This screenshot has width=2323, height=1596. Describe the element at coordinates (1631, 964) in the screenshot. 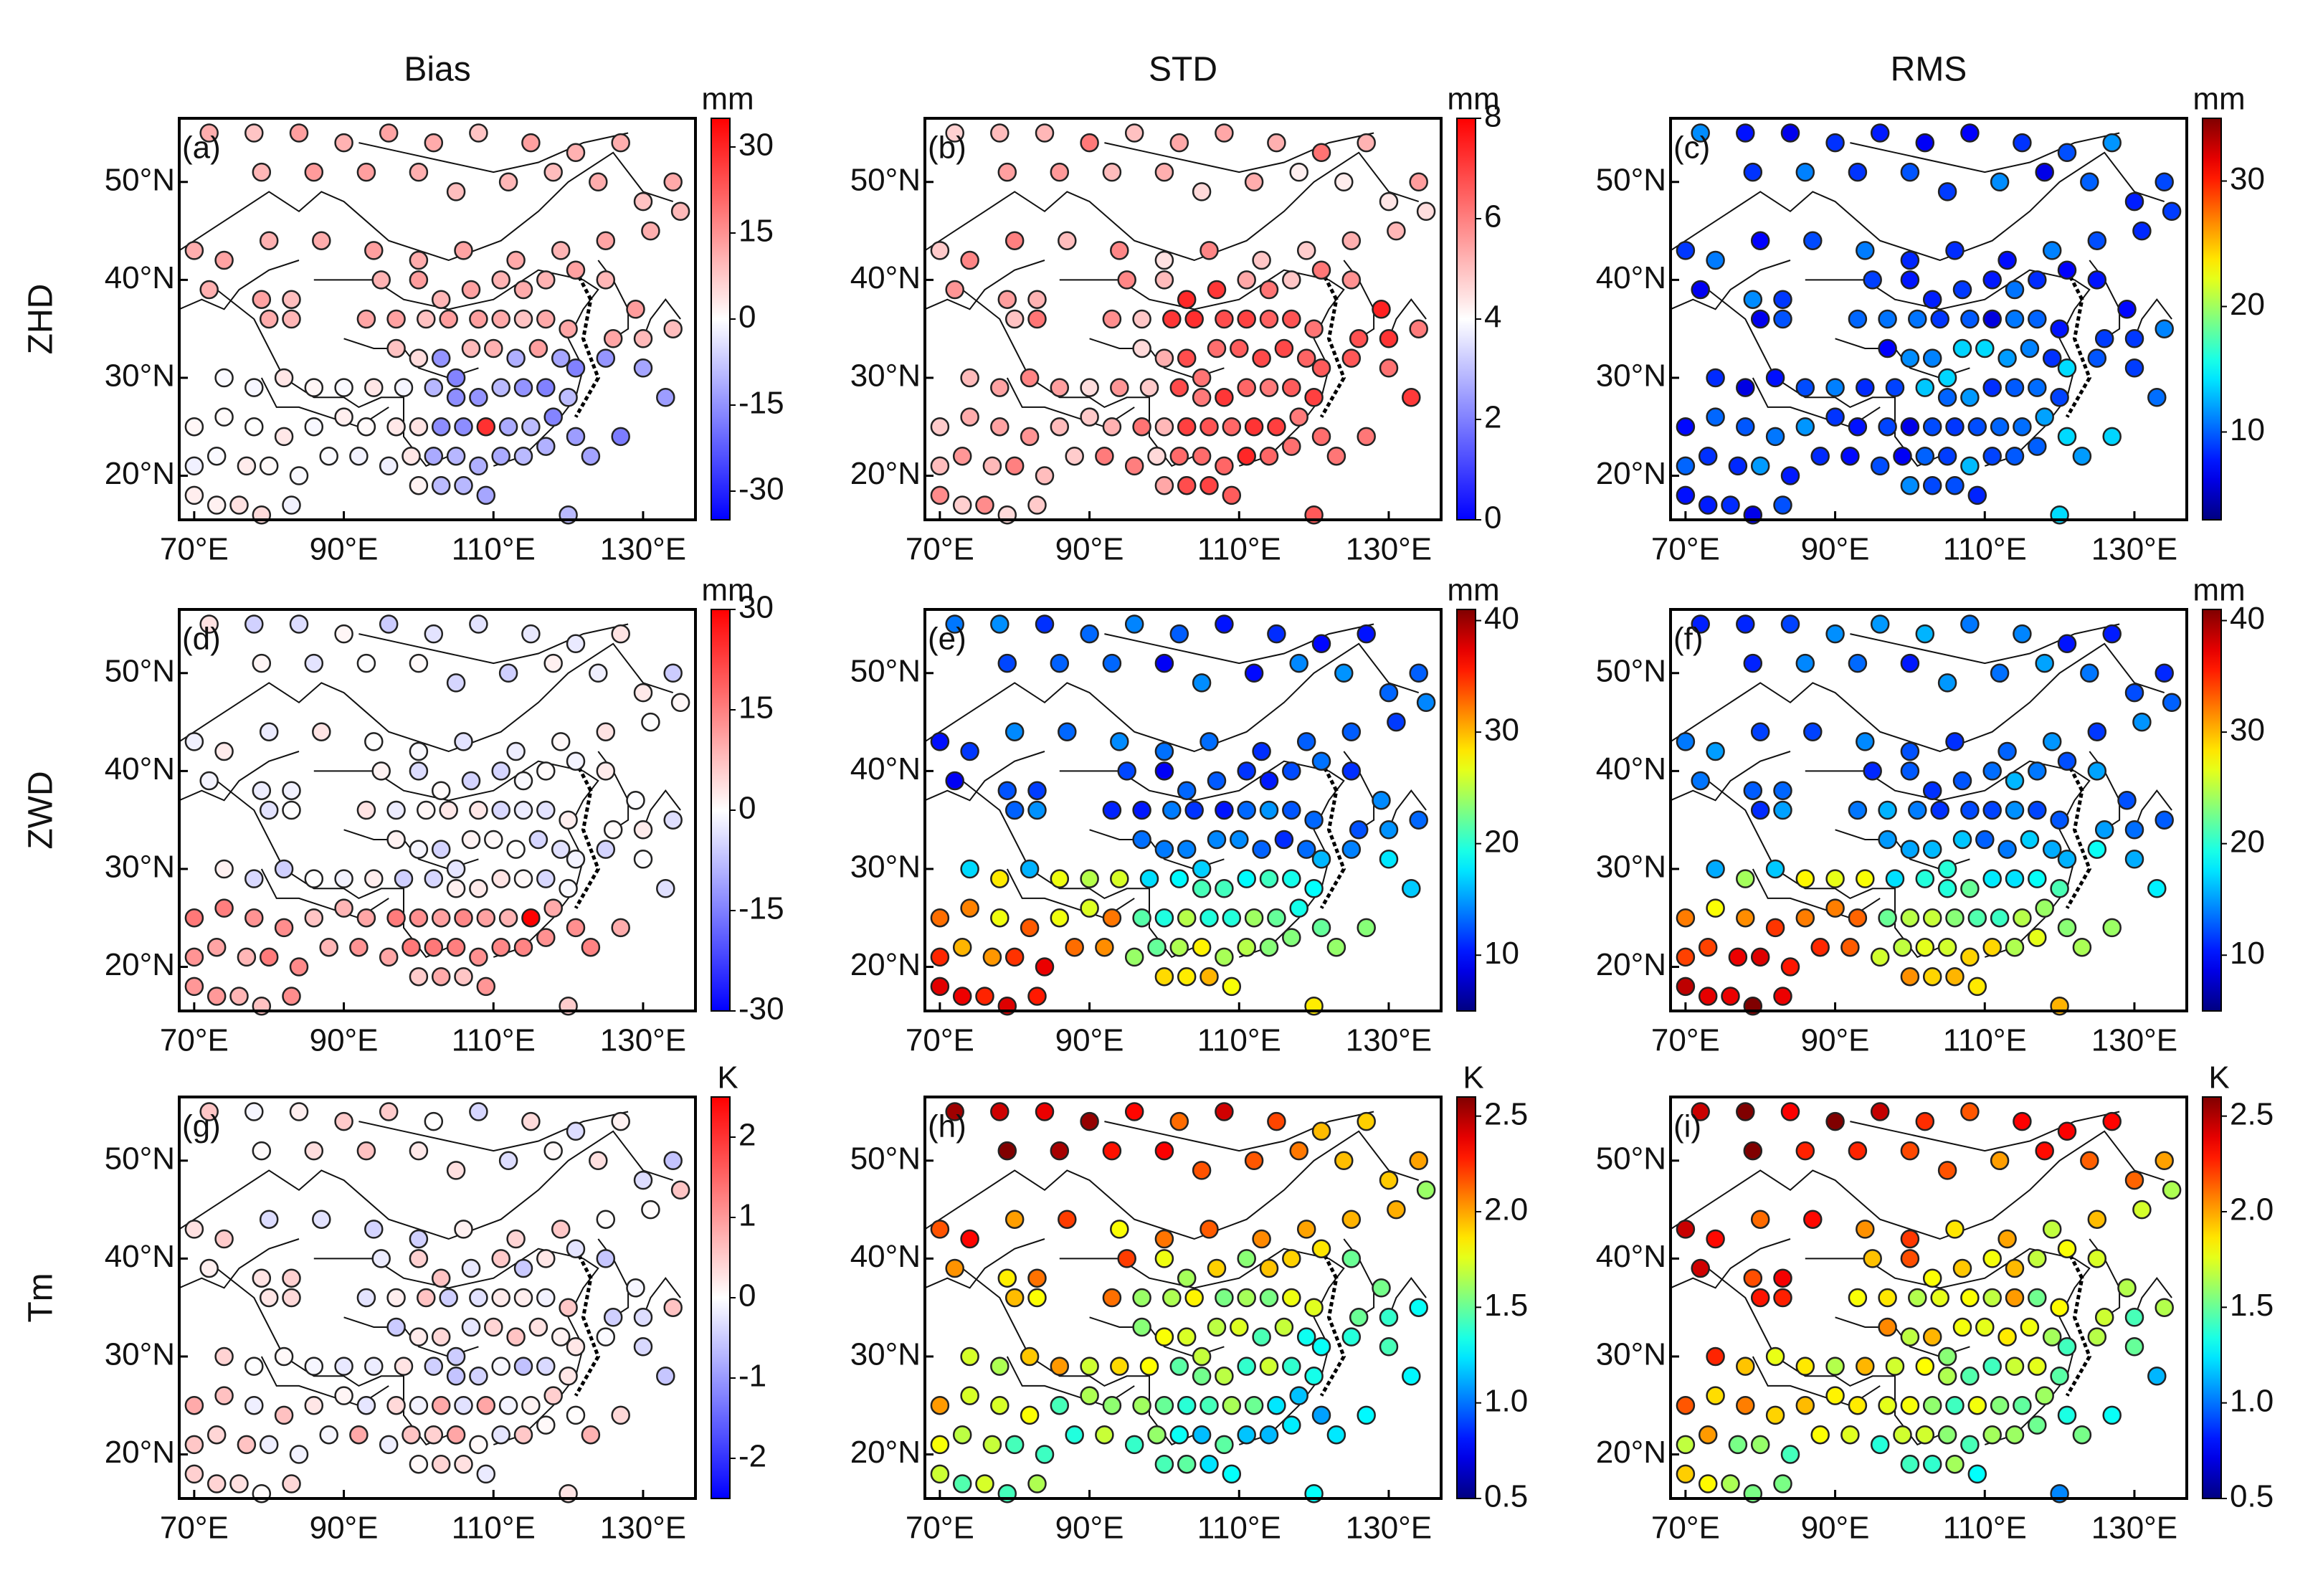

I see `lat-tick-label: 20°N` at that location.